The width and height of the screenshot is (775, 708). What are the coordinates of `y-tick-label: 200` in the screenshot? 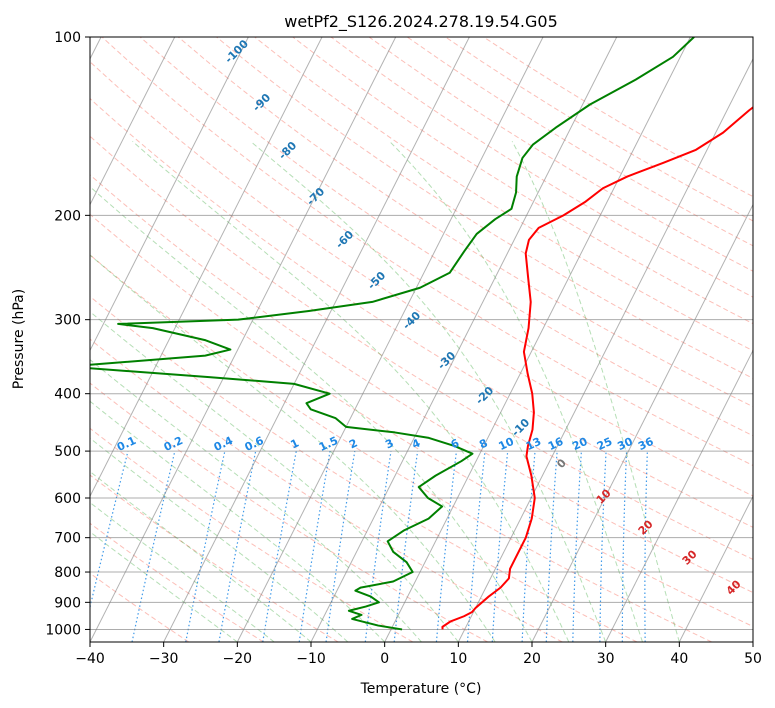 It's located at (67, 216).